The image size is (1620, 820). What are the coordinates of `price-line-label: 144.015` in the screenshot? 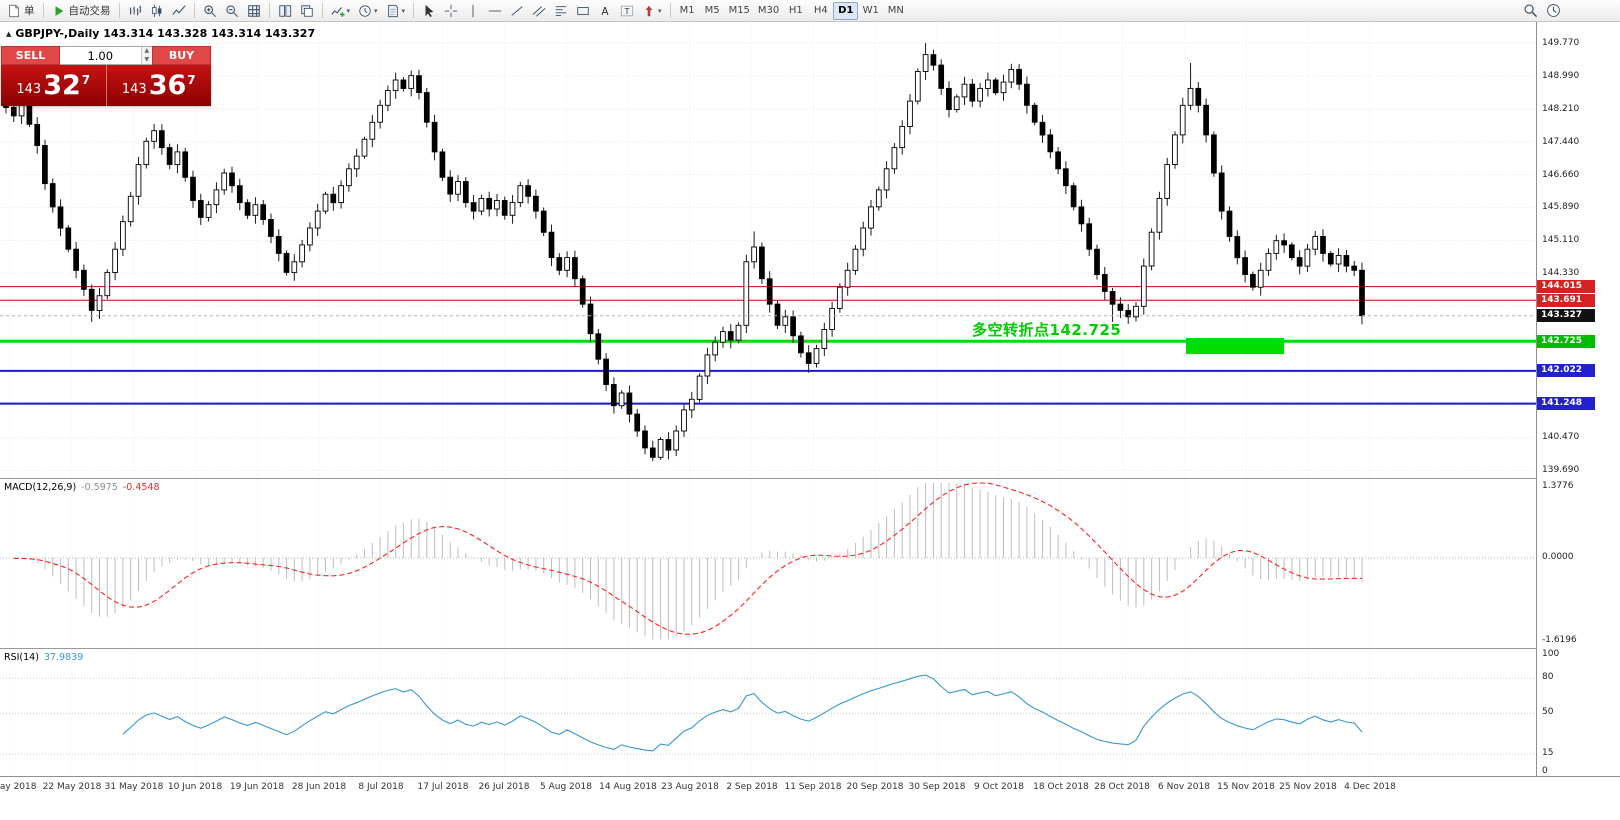 It's located at (1566, 286).